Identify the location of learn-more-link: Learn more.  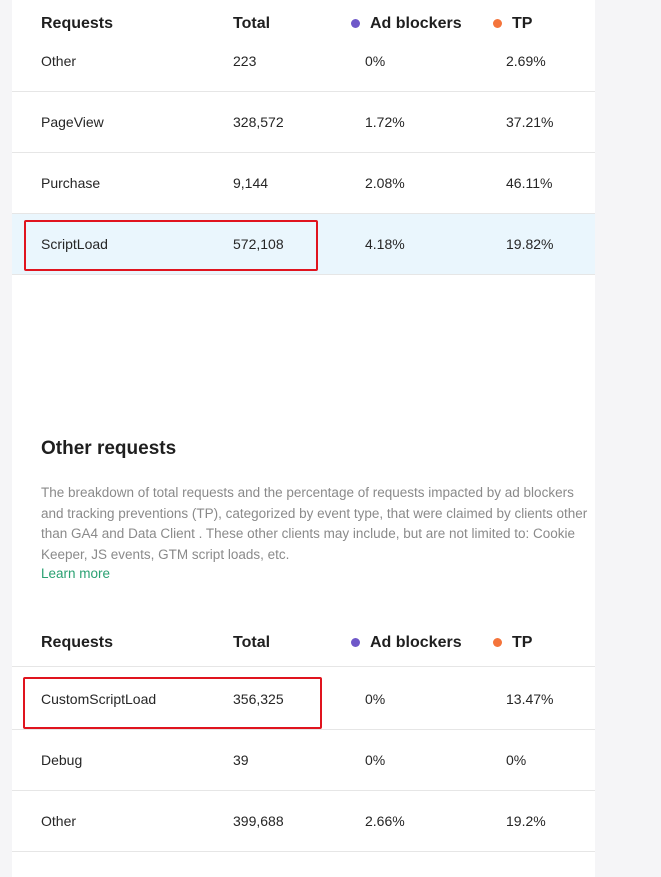
(76, 573).